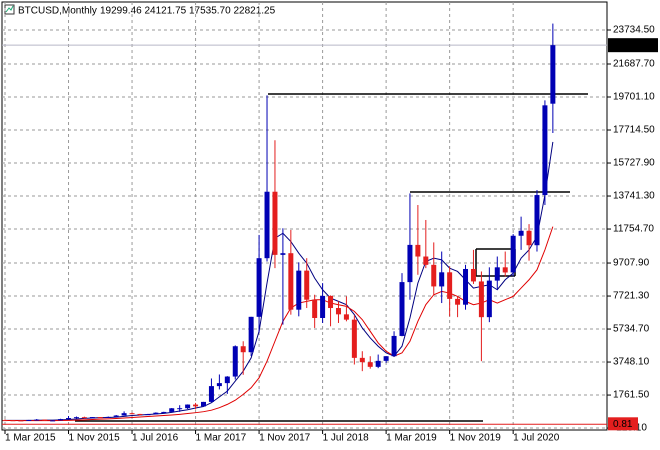 Image resolution: width=660 pixels, height=450 pixels. I want to click on ohlc-header: 19299.46 24121.75 17535.70 22821.25, so click(188, 11).